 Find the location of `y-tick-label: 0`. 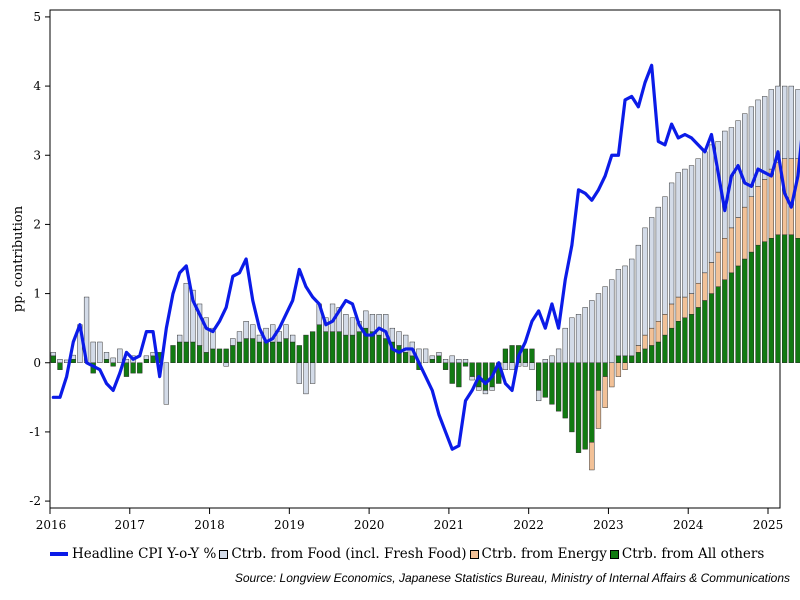

y-tick-label: 0 is located at coordinates (37, 363).